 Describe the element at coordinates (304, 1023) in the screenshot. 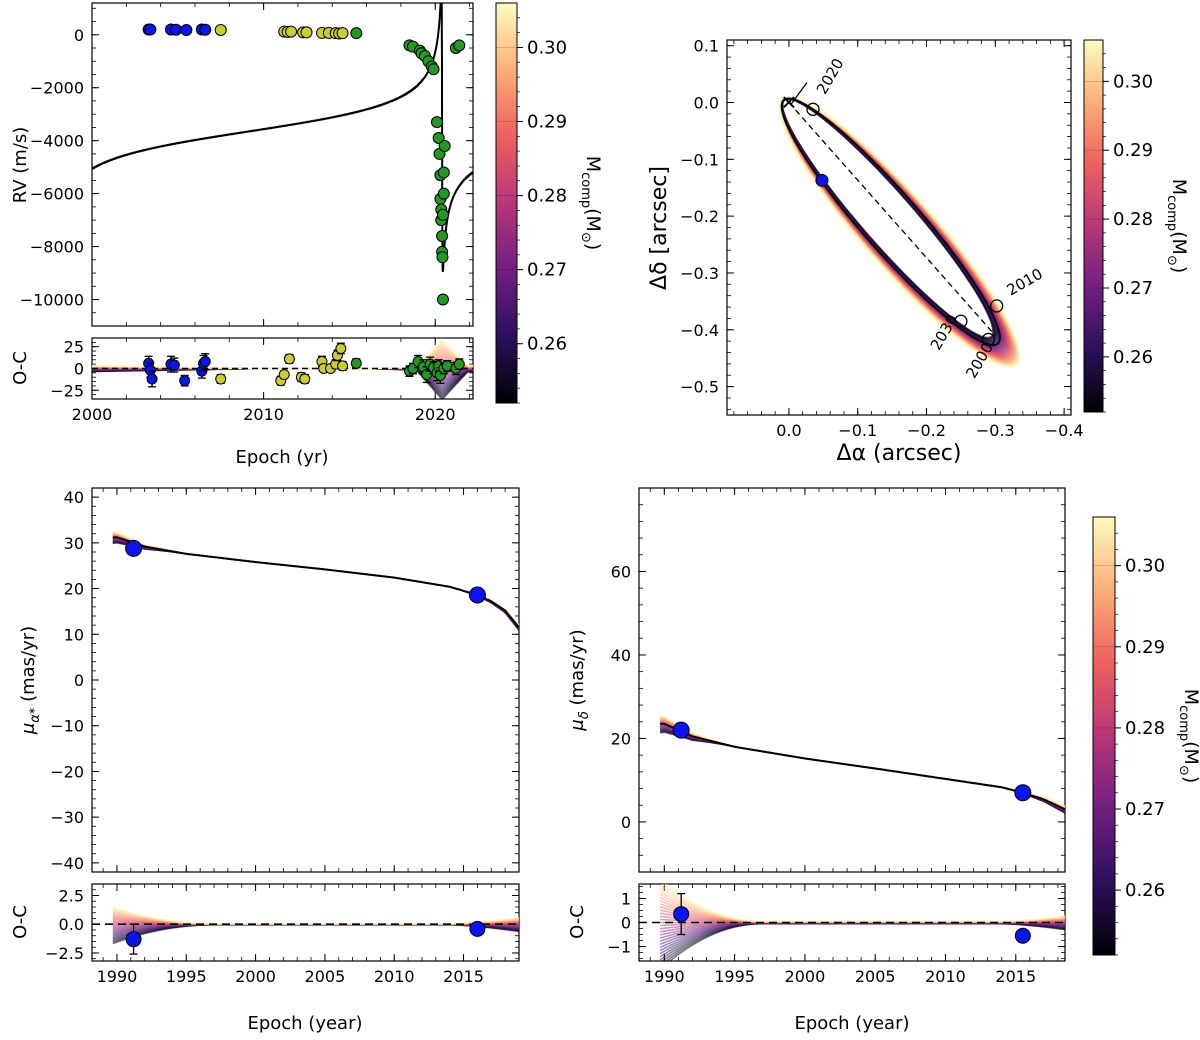

I see `pm-ra-xlabel: Epoch (year)` at that location.